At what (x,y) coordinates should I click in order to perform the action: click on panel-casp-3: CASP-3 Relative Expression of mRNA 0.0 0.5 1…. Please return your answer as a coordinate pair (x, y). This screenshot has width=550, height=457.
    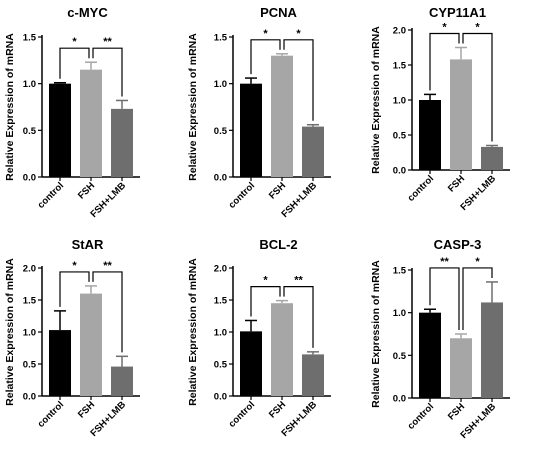
    Looking at the image, I should click on (440, 339).